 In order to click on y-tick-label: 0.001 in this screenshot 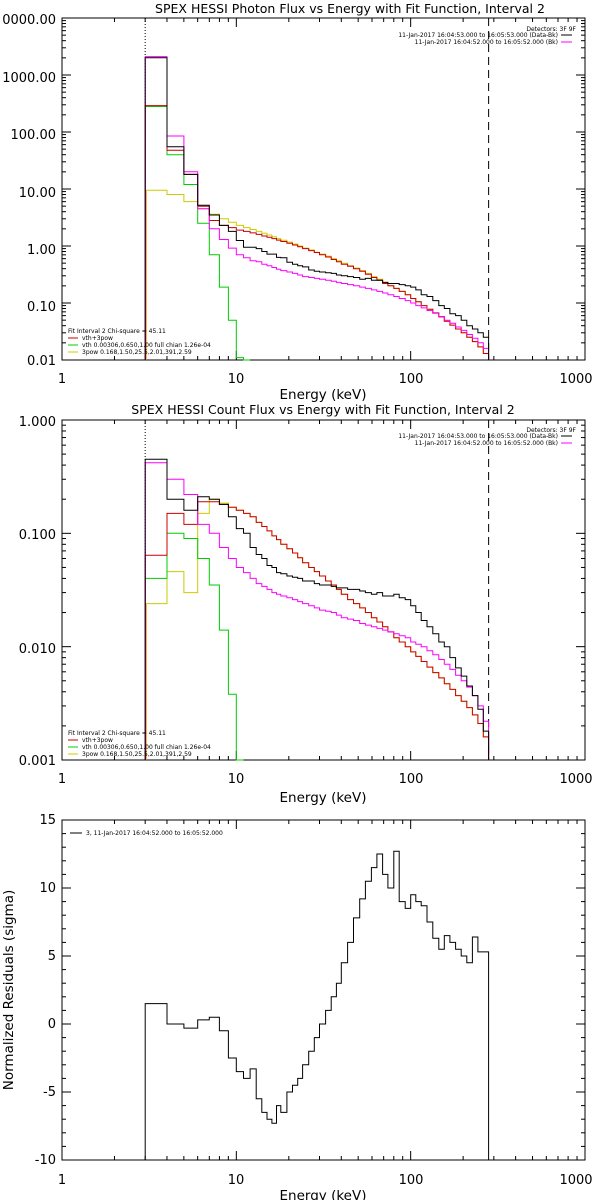, I will do `click(37, 761)`.